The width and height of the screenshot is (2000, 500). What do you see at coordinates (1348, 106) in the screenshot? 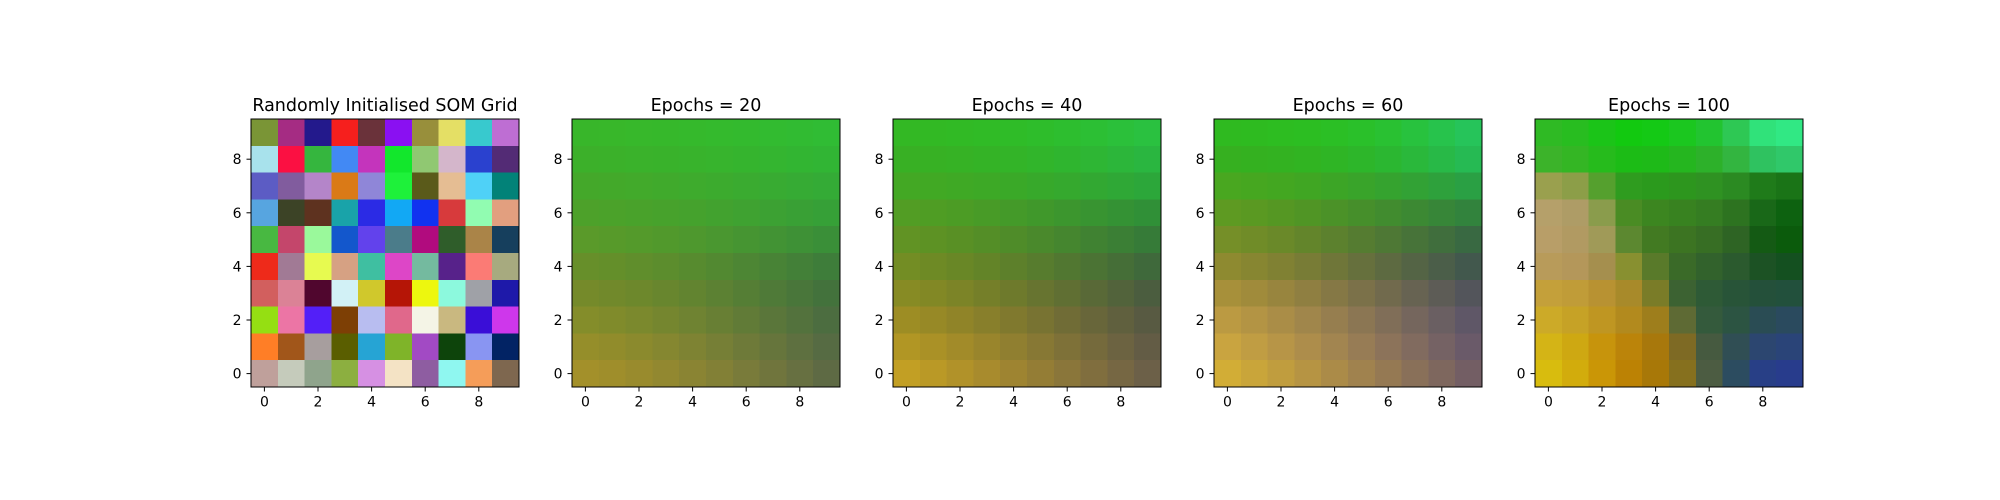
I see `panel-title: Epochs = 60` at bounding box center [1348, 106].